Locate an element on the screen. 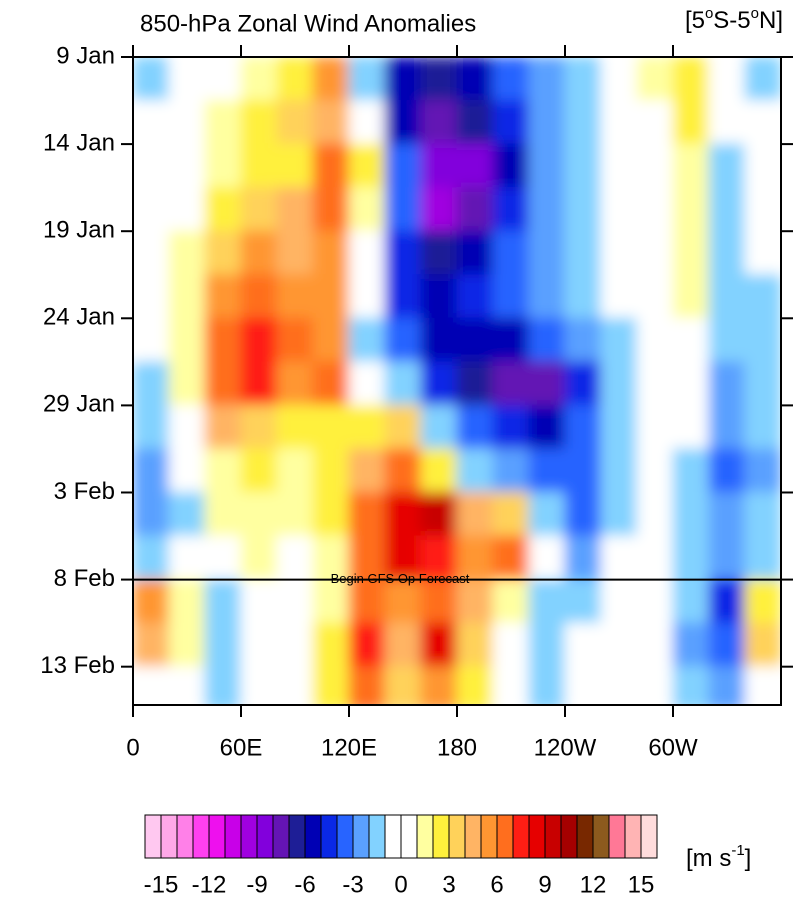 The height and width of the screenshot is (917, 805). colorbar-label: -6 is located at coordinates (304, 884).